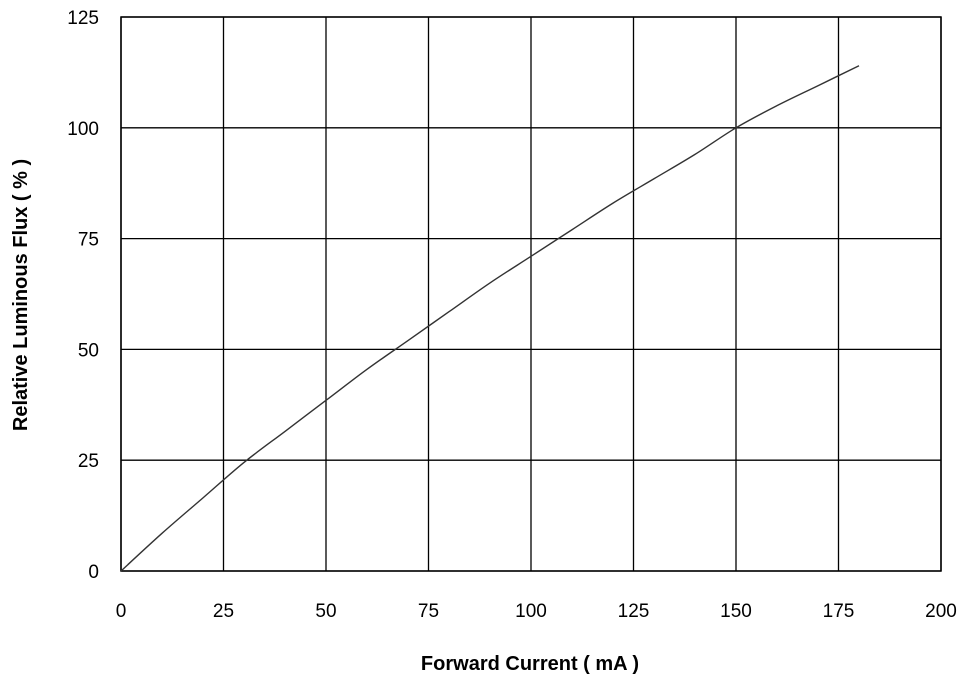 This screenshot has height=677, width=967. Describe the element at coordinates (21, 295) in the screenshot. I see `y-axis-title: Relative Luminous Flux ( % )` at that location.